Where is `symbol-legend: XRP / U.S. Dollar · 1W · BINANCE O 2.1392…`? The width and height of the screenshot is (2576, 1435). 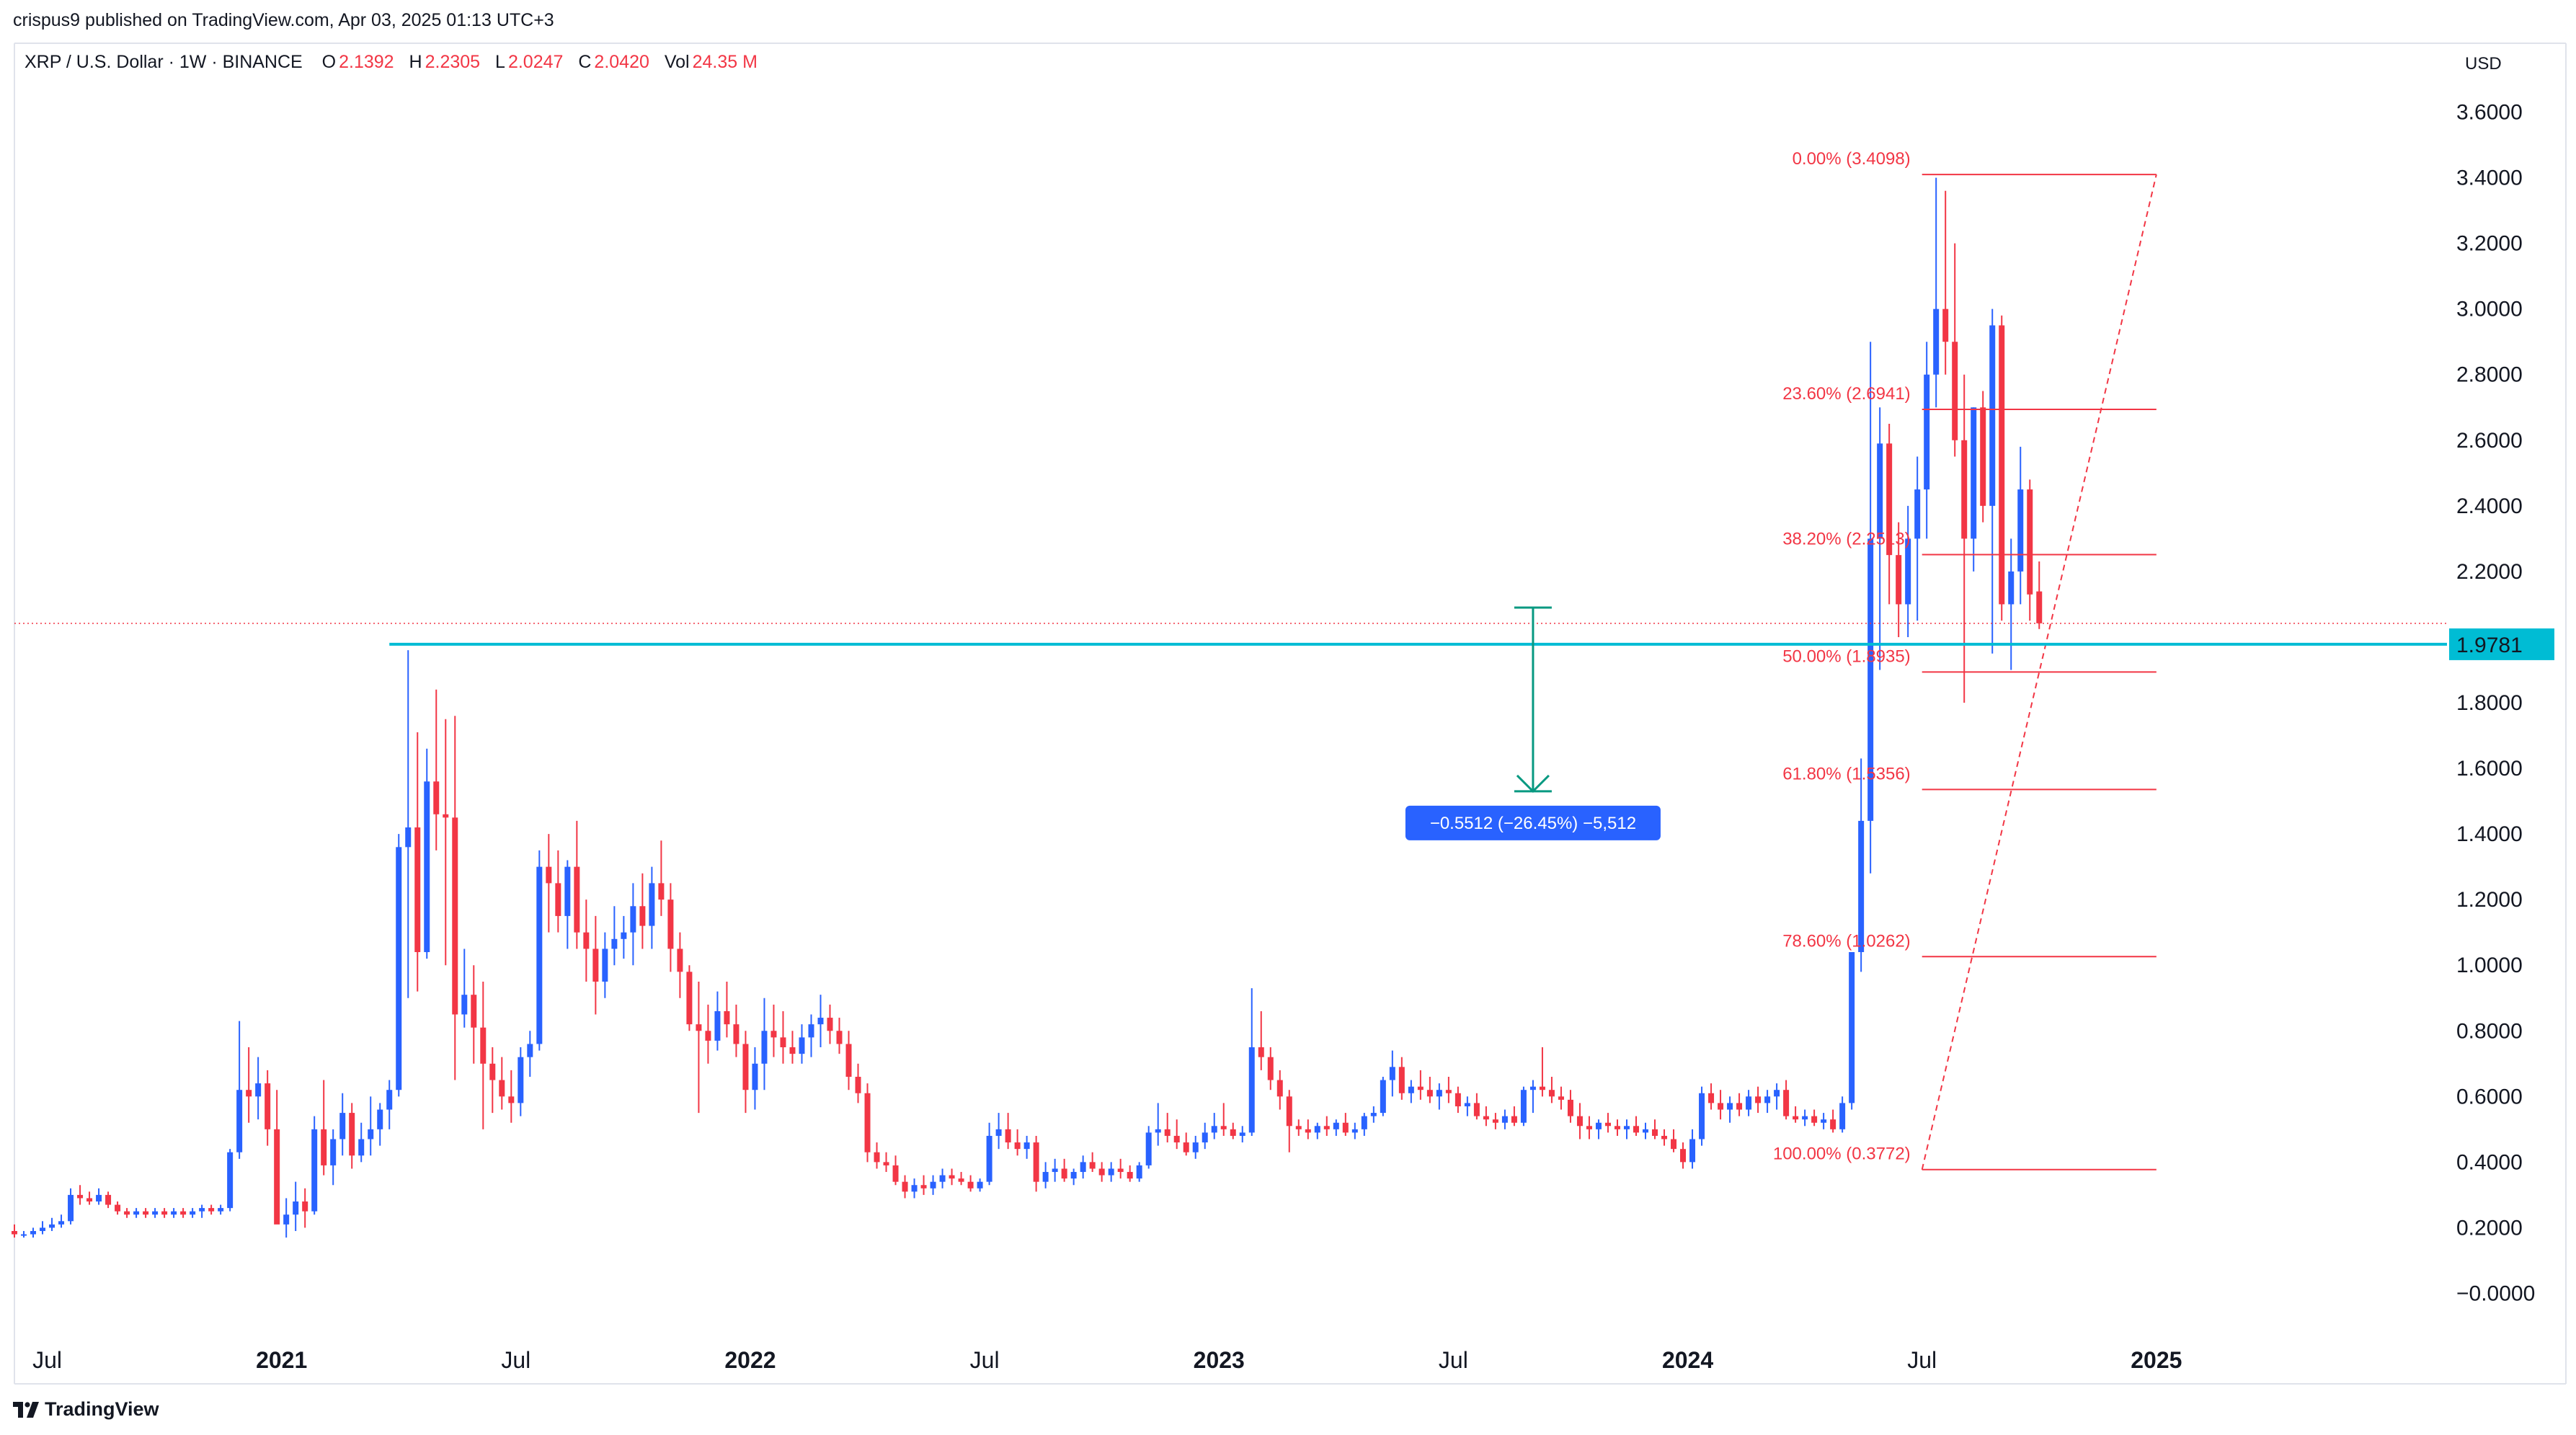
symbol-legend: XRP / U.S. Dollar · 1W · BINANCE O 2.1392… is located at coordinates (396, 62).